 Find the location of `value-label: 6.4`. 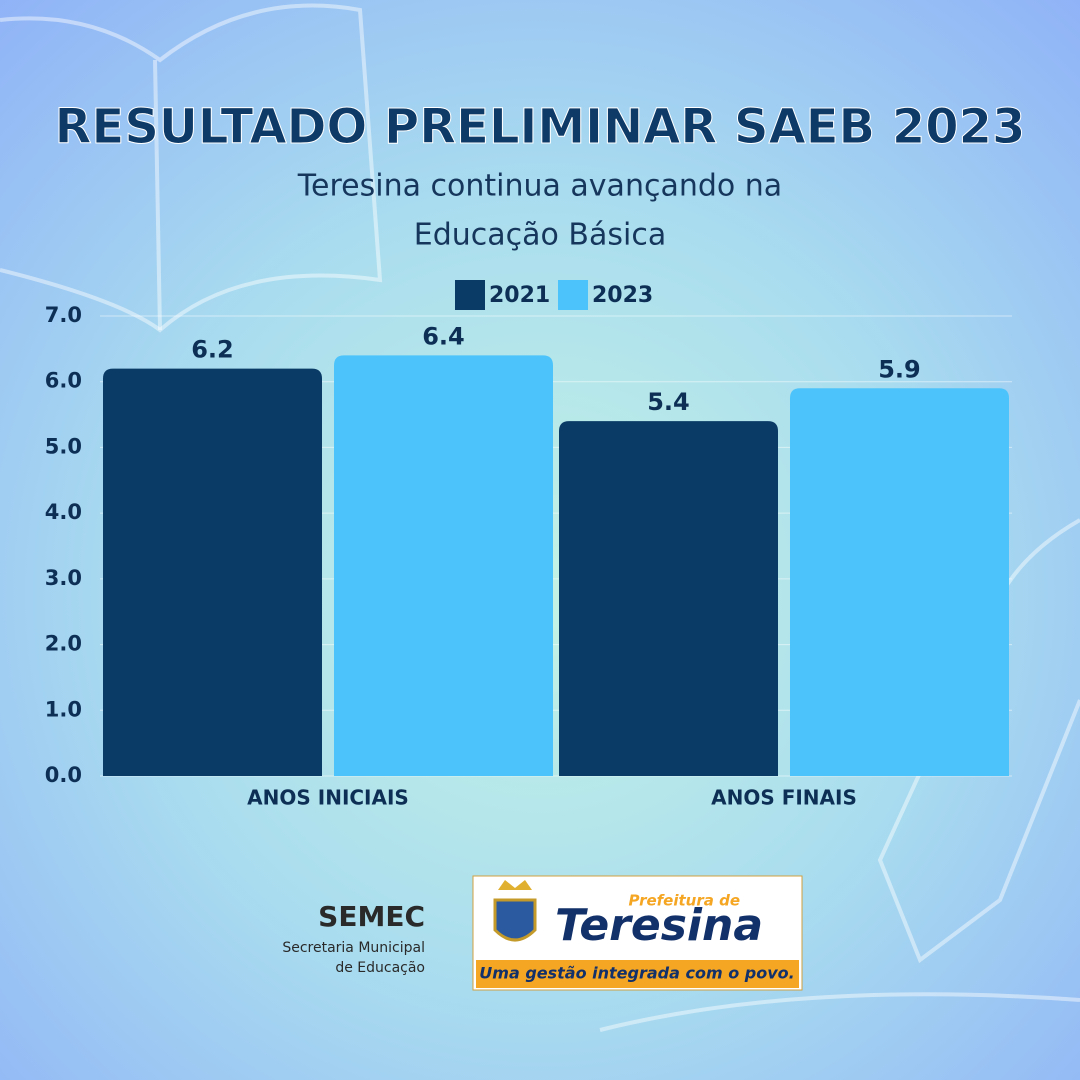

value-label: 6.4 is located at coordinates (443, 336).